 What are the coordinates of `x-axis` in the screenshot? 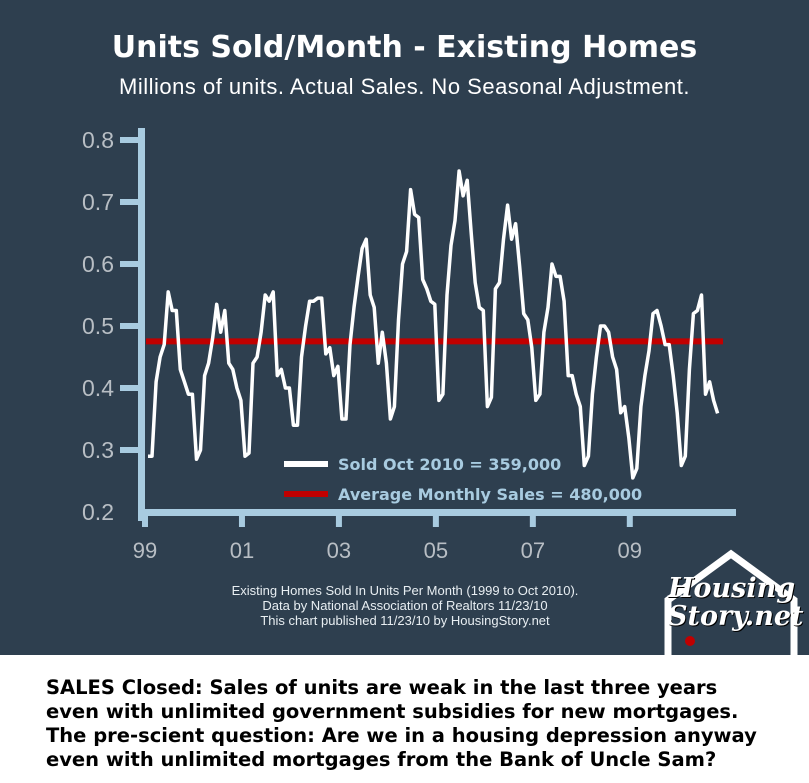 It's located at (437, 512).